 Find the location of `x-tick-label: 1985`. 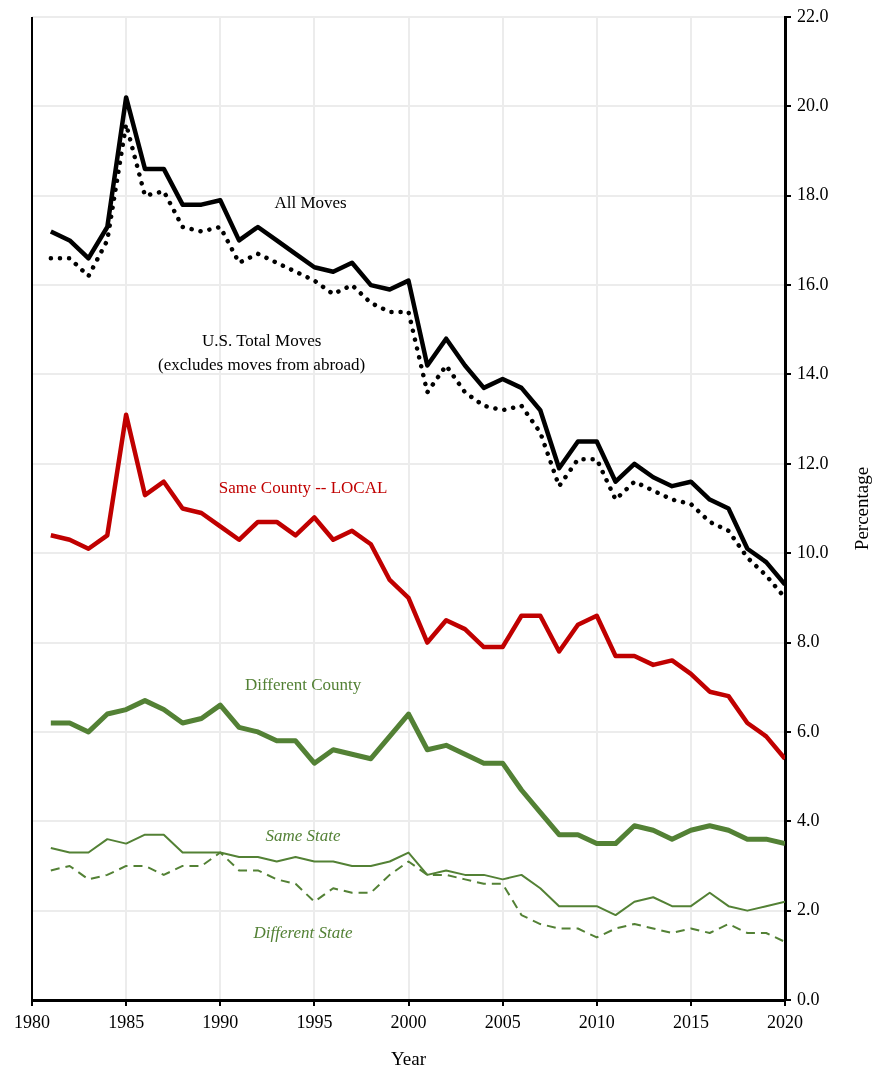

x-tick-label: 1985 is located at coordinates (126, 1021).